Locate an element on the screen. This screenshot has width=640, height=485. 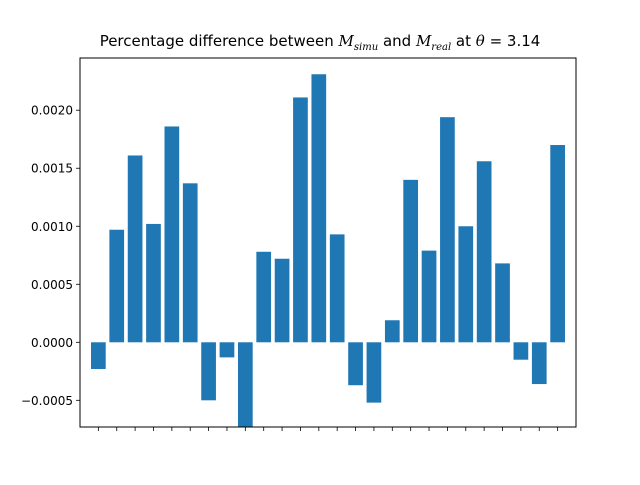
x-axis is located at coordinates (328, 429).